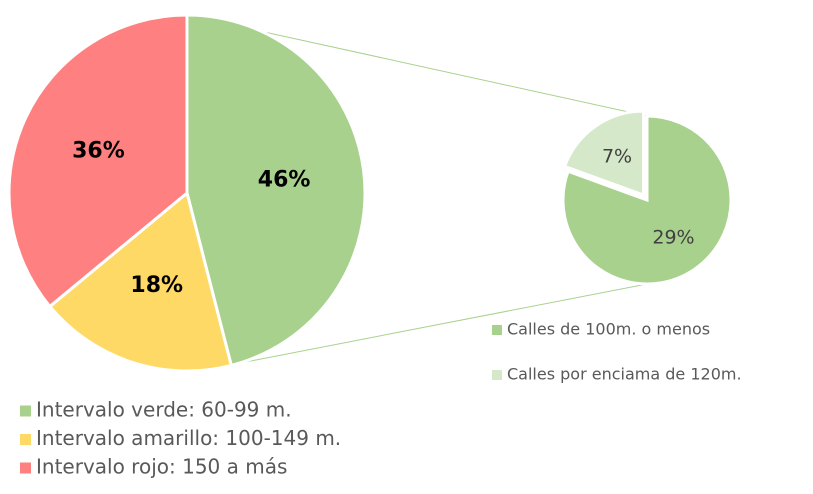 This screenshot has width=813, height=494. I want to click on data-label: 36%, so click(98, 150).